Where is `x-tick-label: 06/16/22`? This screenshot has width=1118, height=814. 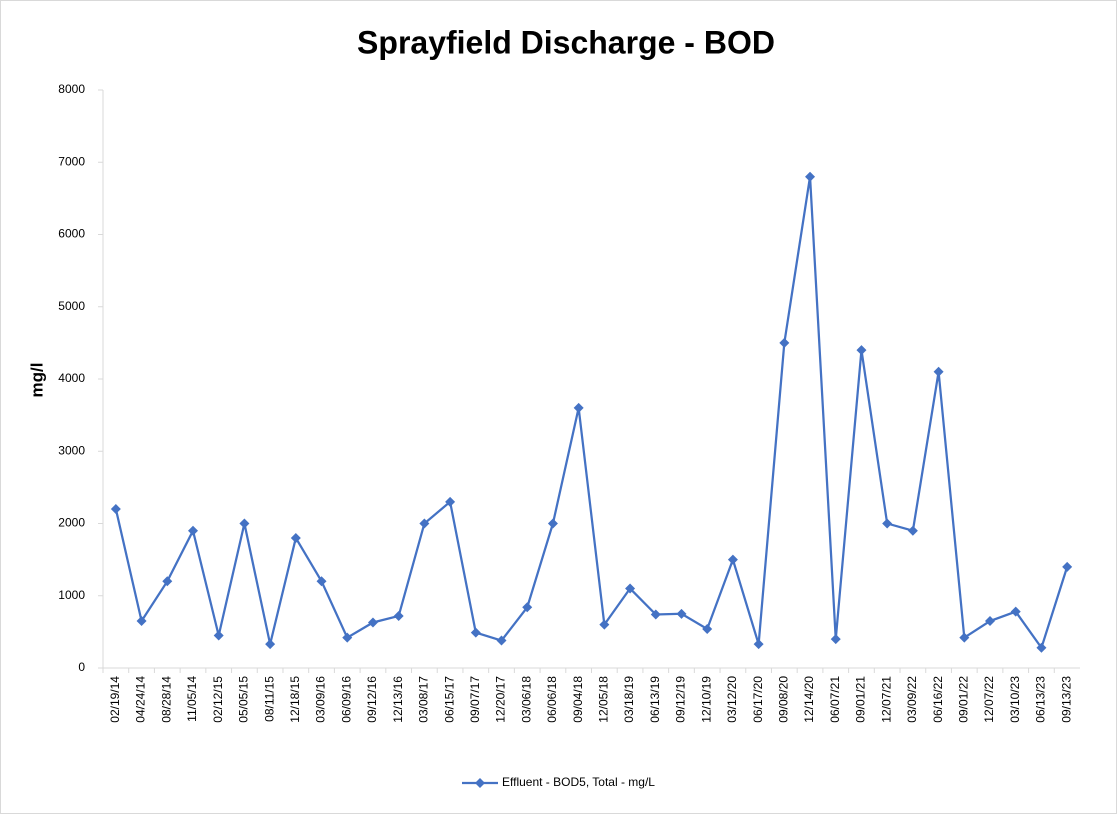
x-tick-label: 06/16/22 is located at coordinates (938, 699).